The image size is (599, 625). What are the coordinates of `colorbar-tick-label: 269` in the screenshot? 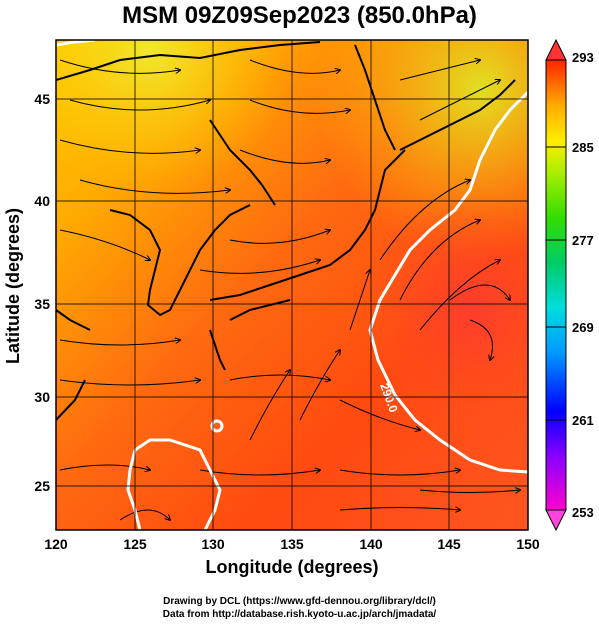 It's located at (583, 327).